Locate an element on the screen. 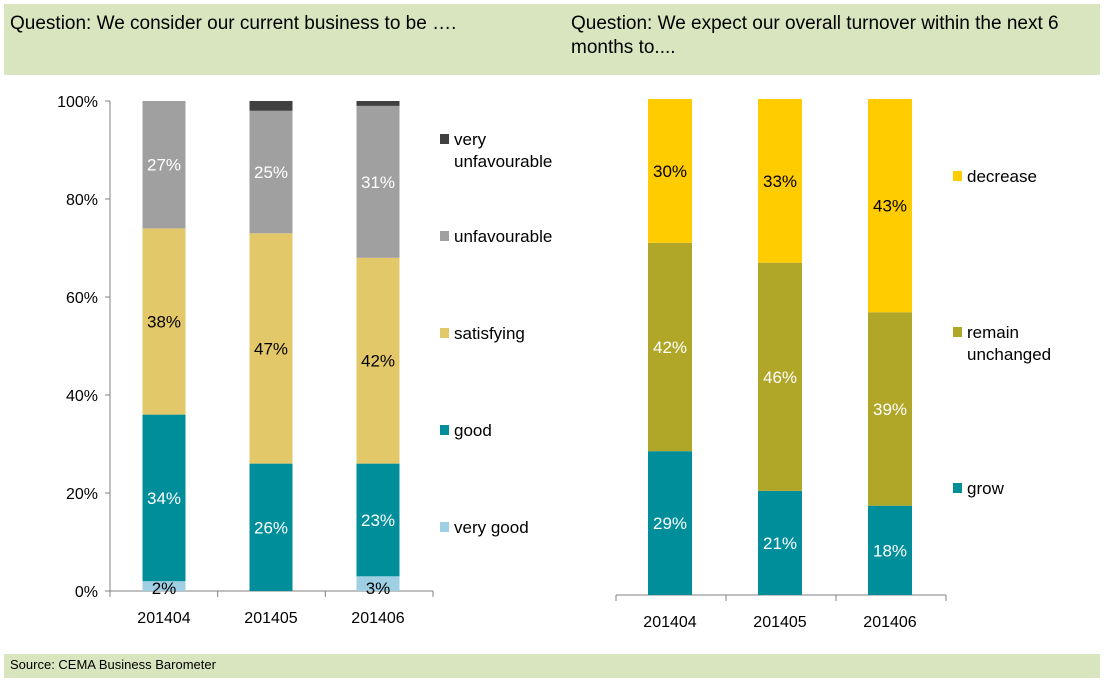  data-label: 23% is located at coordinates (378, 520).